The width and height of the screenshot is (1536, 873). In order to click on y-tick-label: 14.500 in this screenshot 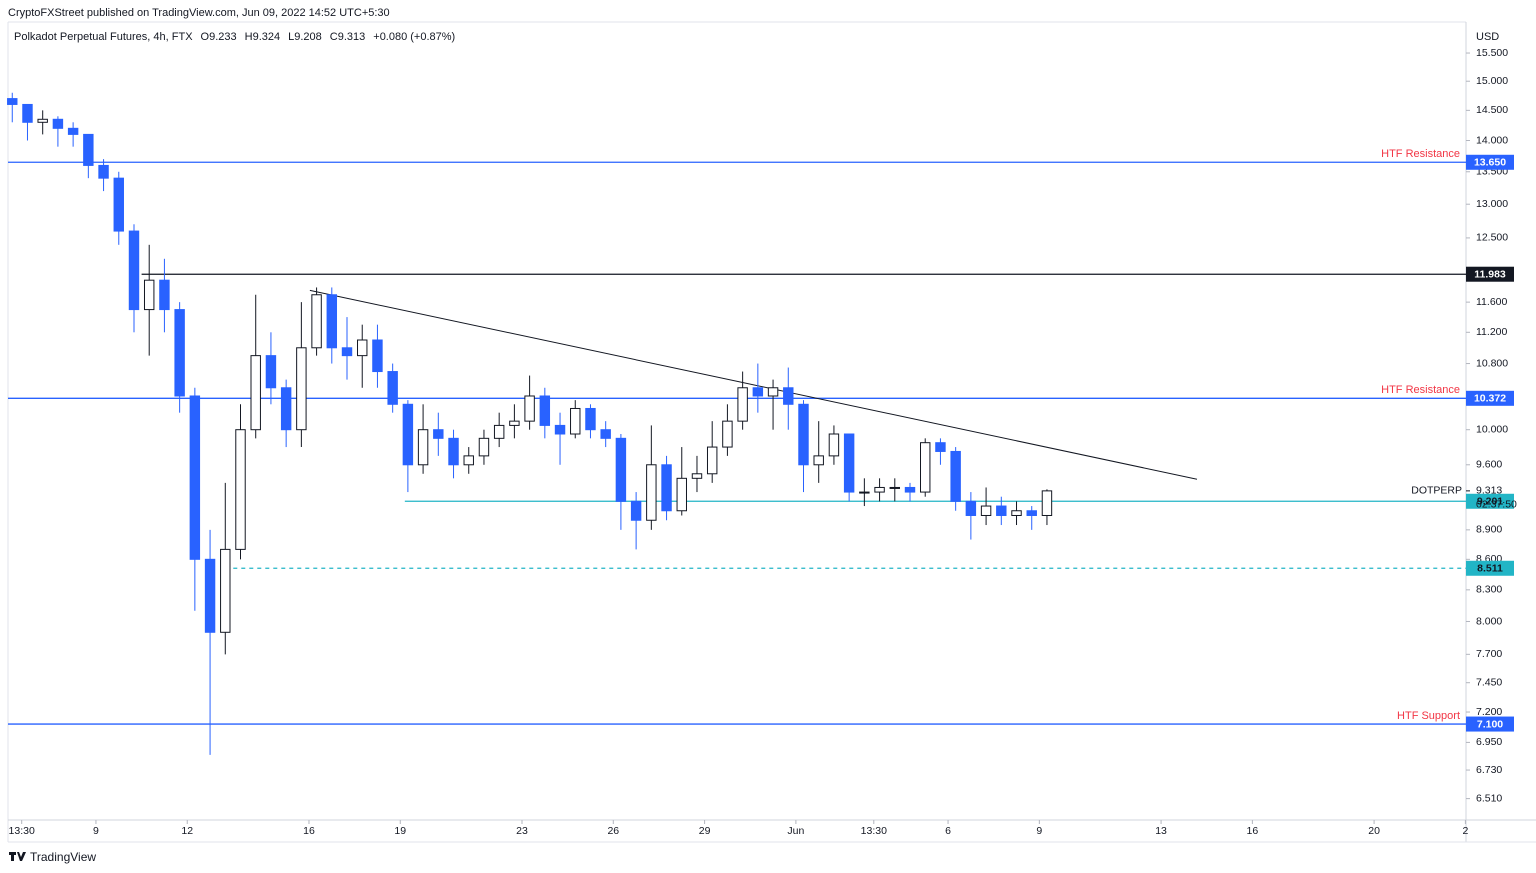, I will do `click(1492, 110)`.